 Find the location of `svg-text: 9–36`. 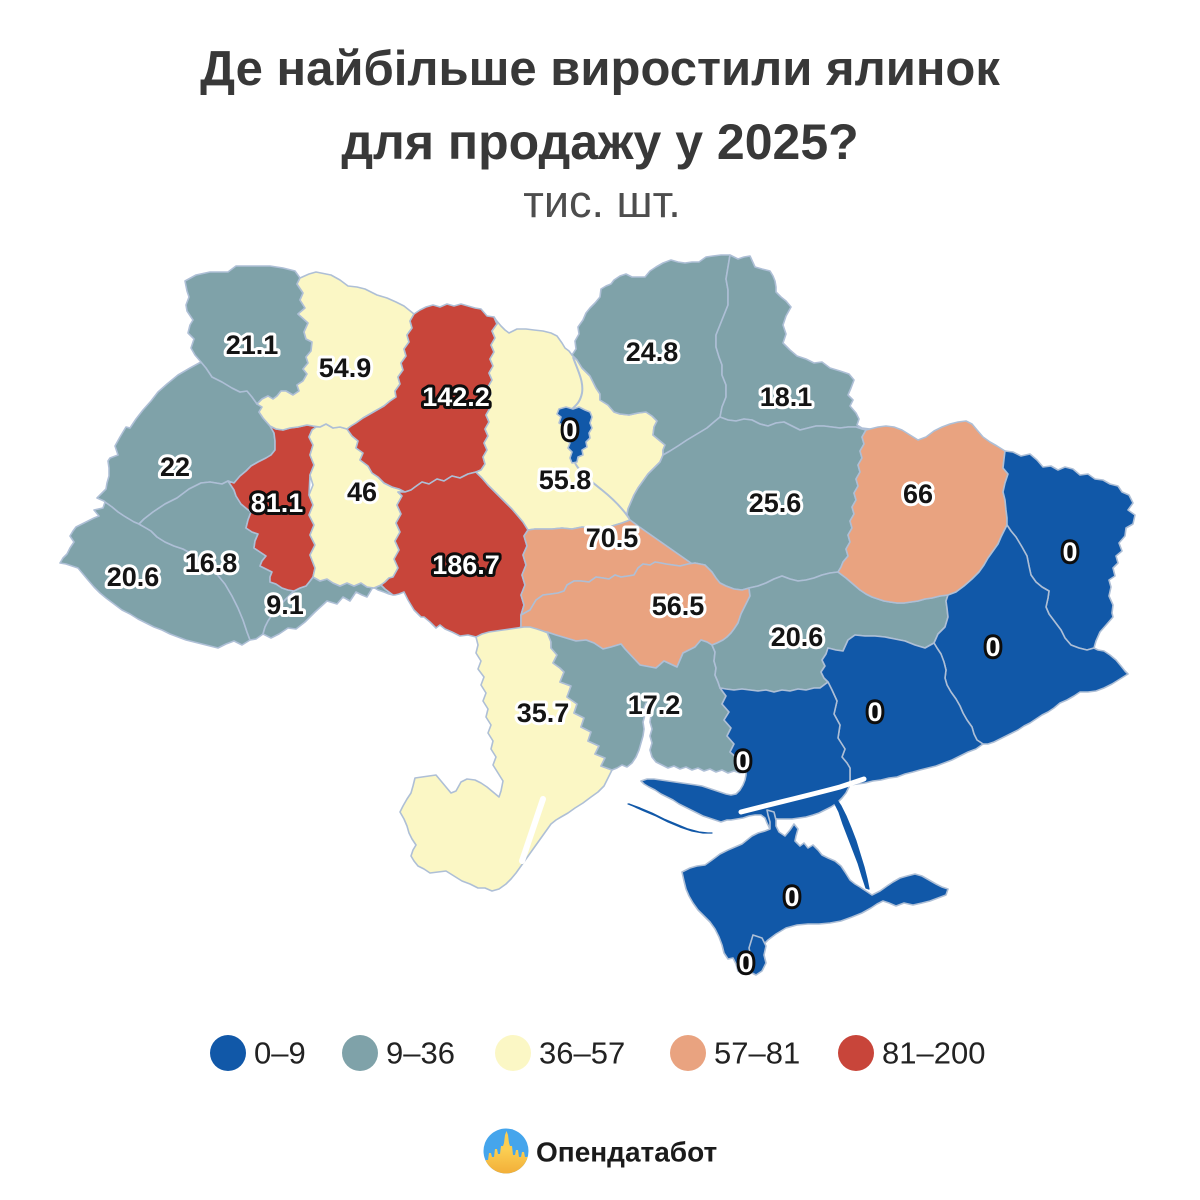

svg-text: 9–36 is located at coordinates (420, 1053).